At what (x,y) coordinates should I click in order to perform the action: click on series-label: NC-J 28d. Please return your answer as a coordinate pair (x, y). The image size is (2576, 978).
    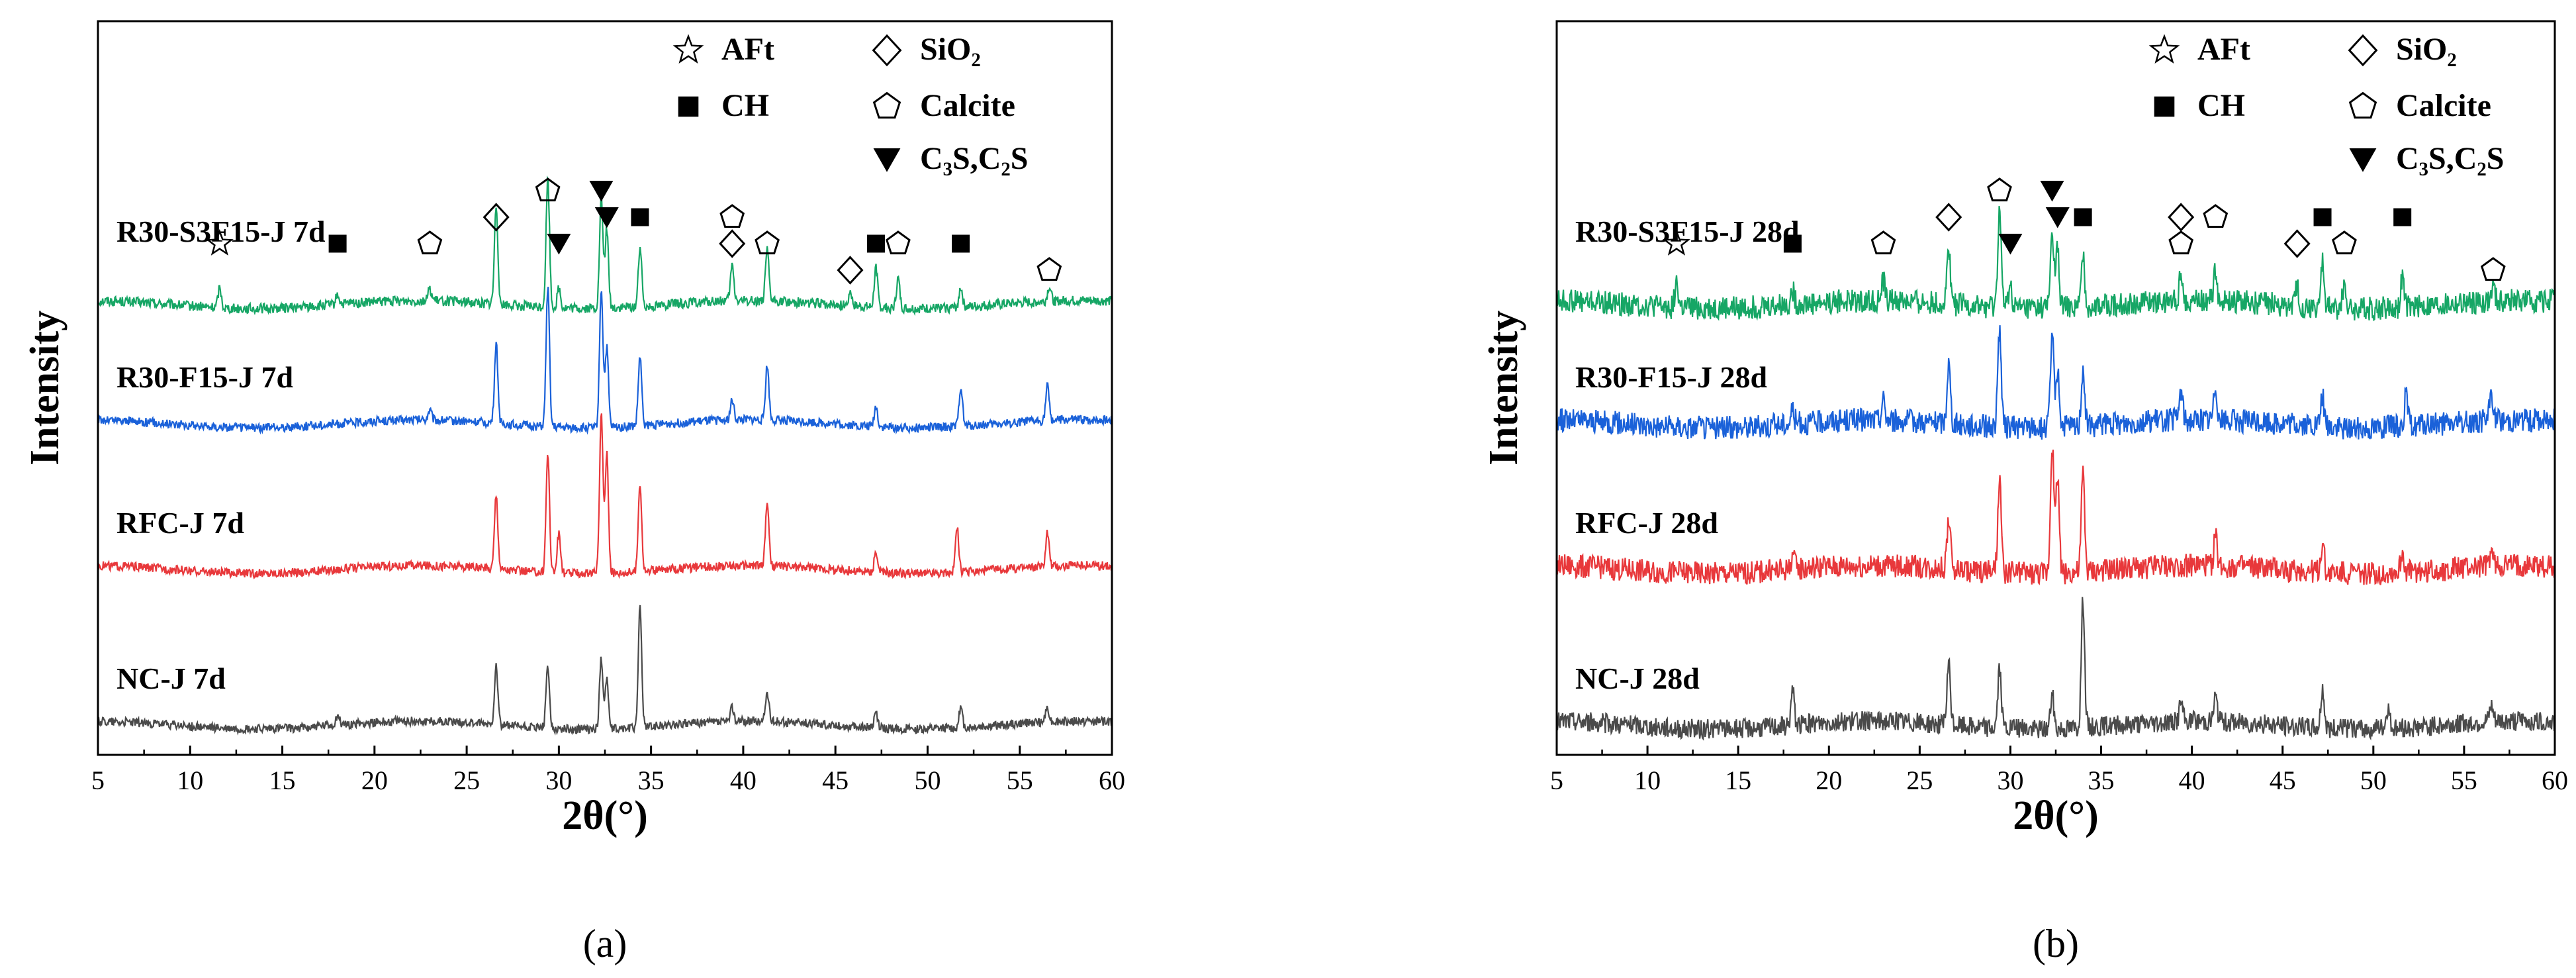
    Looking at the image, I should click on (1638, 678).